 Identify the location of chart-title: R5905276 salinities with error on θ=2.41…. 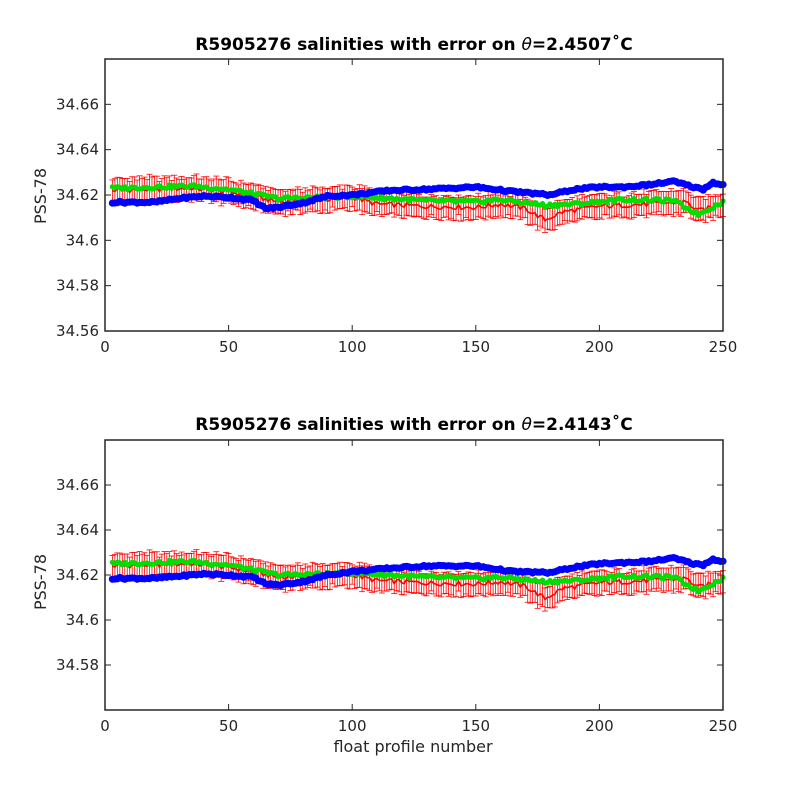
(413, 424).